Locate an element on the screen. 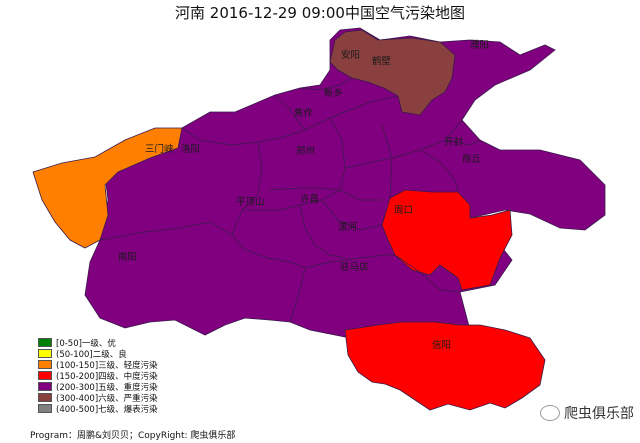 The height and width of the screenshot is (443, 640). legend-item: (50-100]二级、良 is located at coordinates (98, 354).